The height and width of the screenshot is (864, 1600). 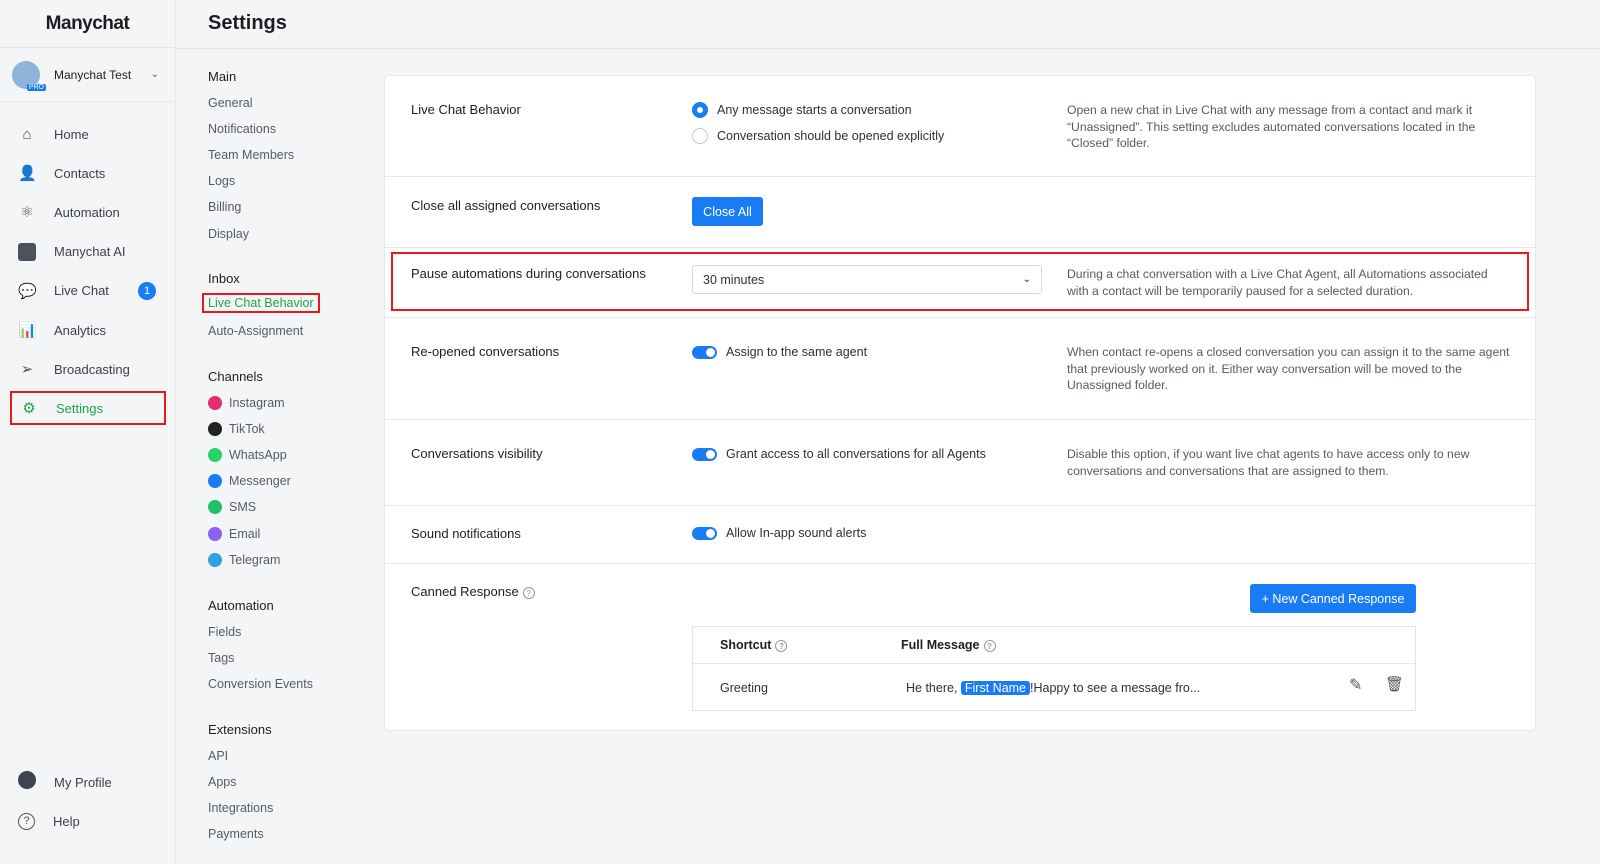 I want to click on nav-item-settings: ⚙ Settings, so click(x=88, y=408).